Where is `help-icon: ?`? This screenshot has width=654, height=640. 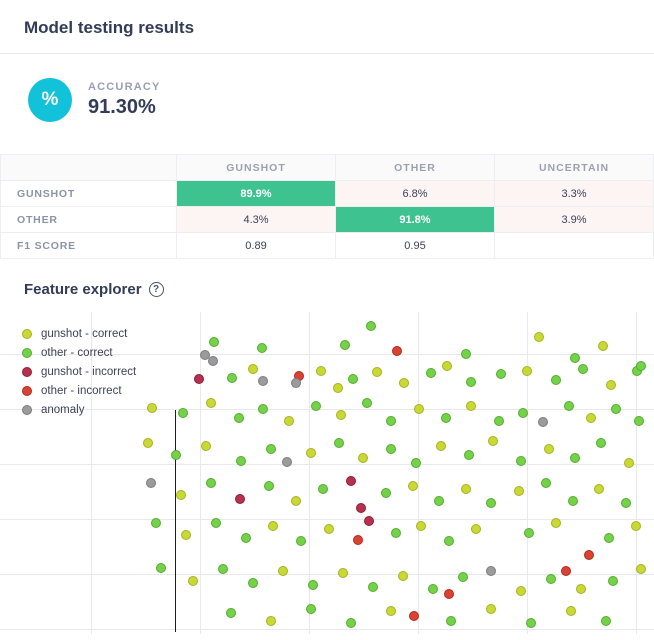
help-icon: ? is located at coordinates (156, 289).